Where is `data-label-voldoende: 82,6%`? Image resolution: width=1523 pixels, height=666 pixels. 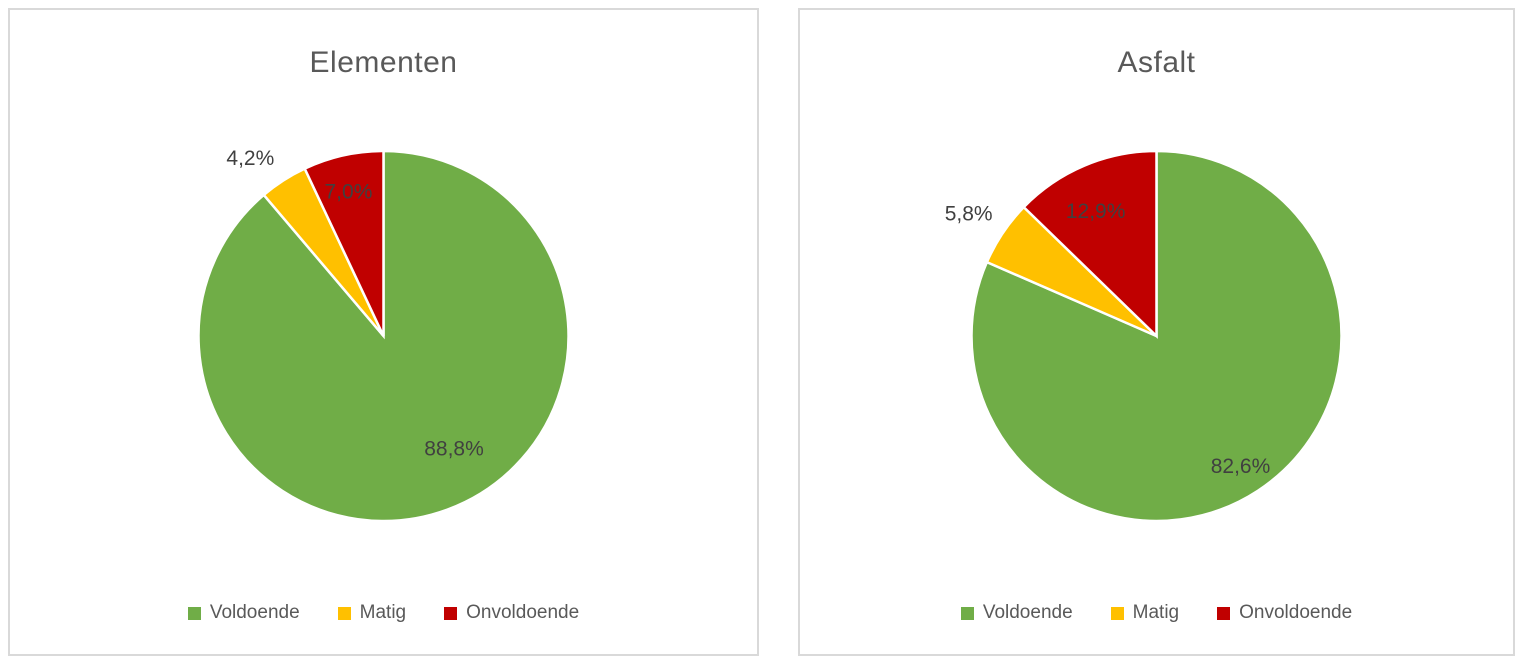
data-label-voldoende: 82,6% is located at coordinates (1241, 466).